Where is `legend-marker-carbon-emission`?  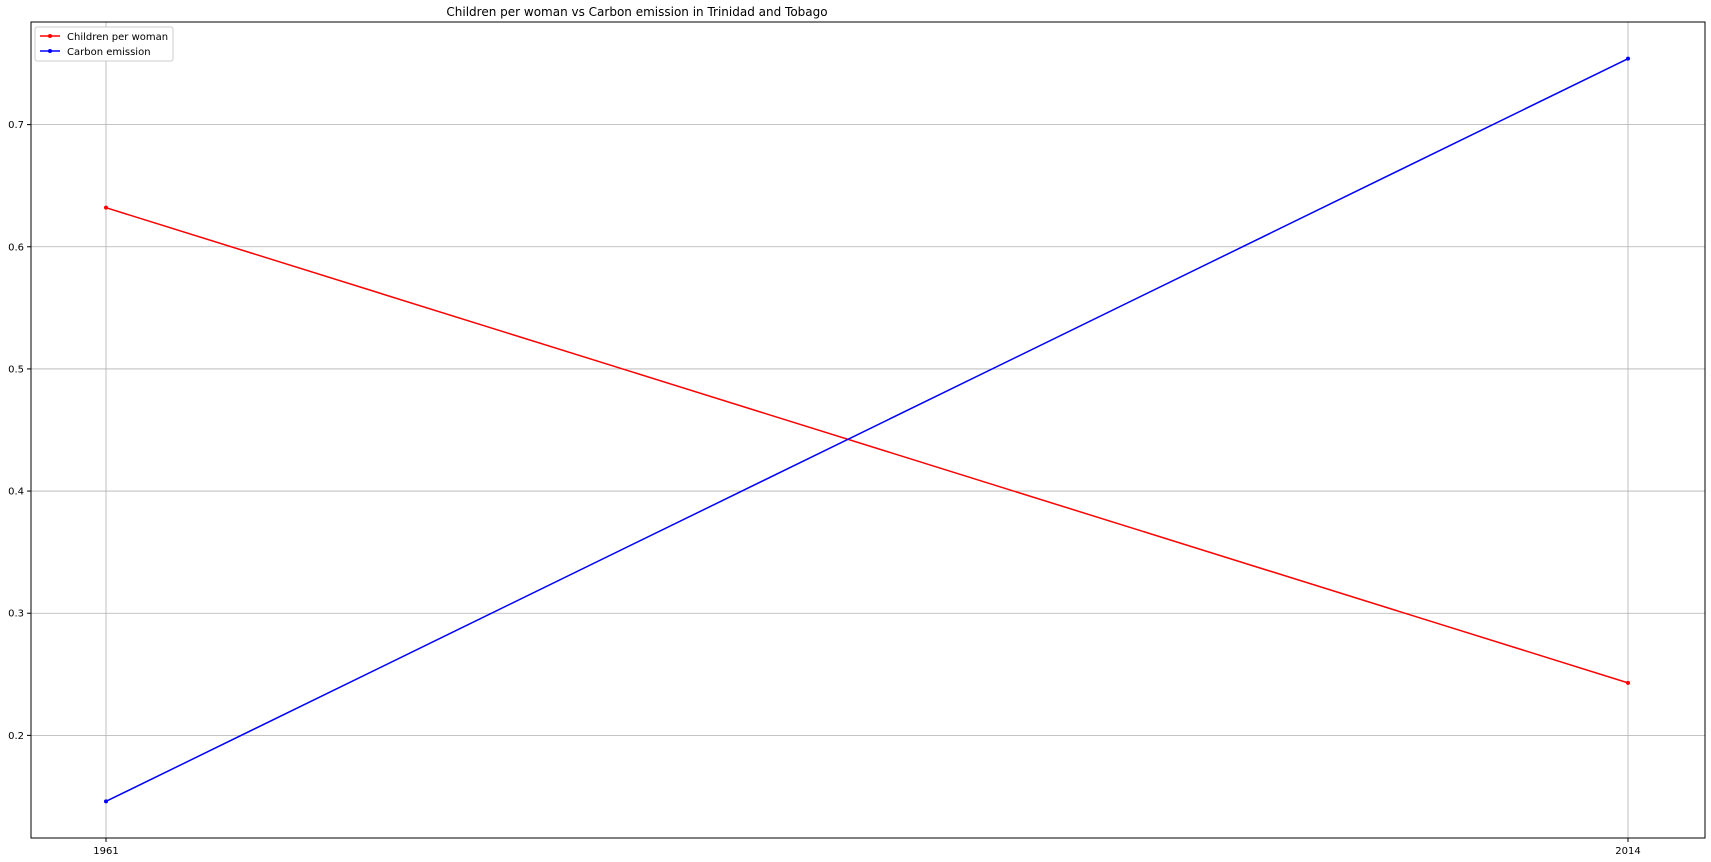
legend-marker-carbon-emission is located at coordinates (50, 51).